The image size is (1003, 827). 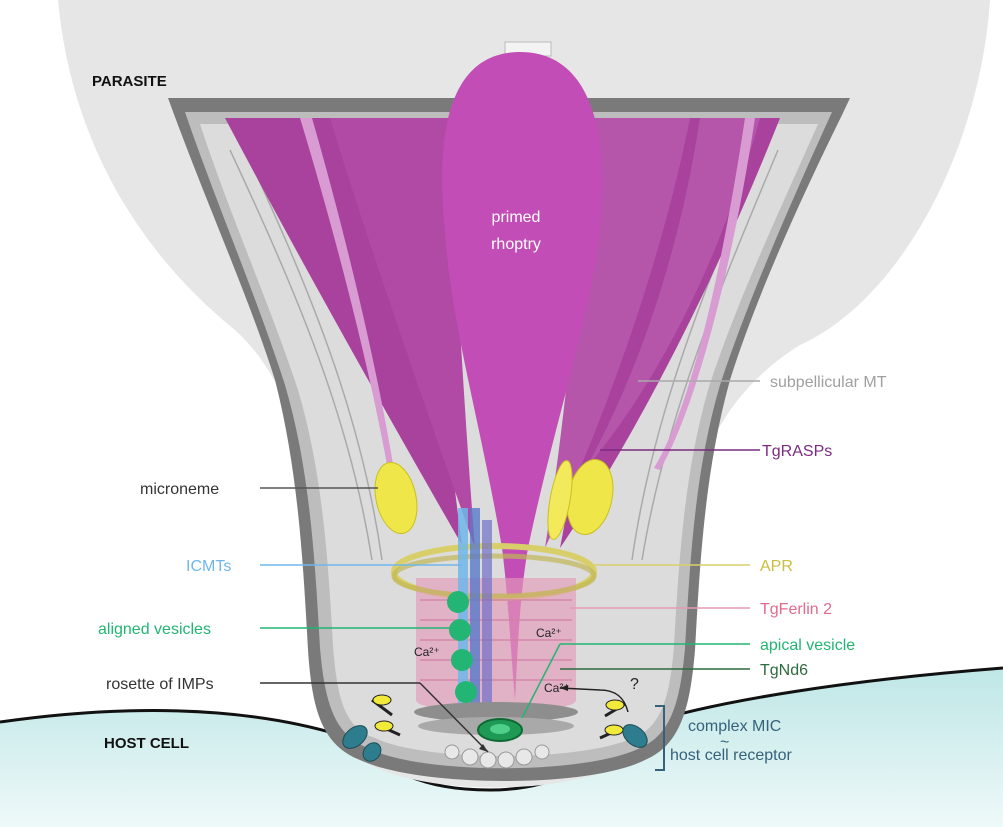 I want to click on ferlin-stripes, so click(x=496, y=640).